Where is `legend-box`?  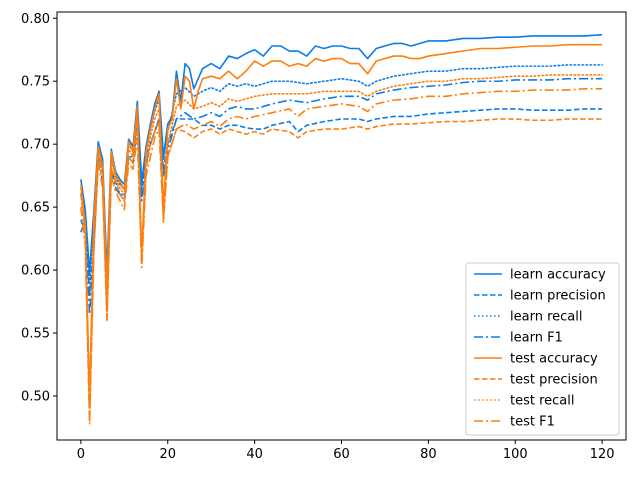
legend-box is located at coordinates (542, 349).